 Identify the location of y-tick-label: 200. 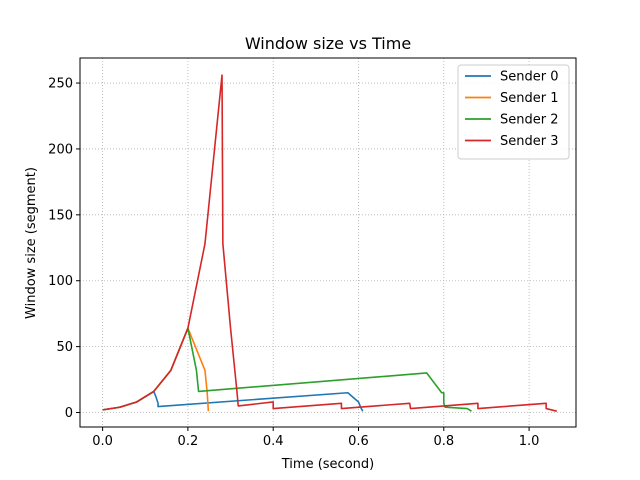
(60, 149).